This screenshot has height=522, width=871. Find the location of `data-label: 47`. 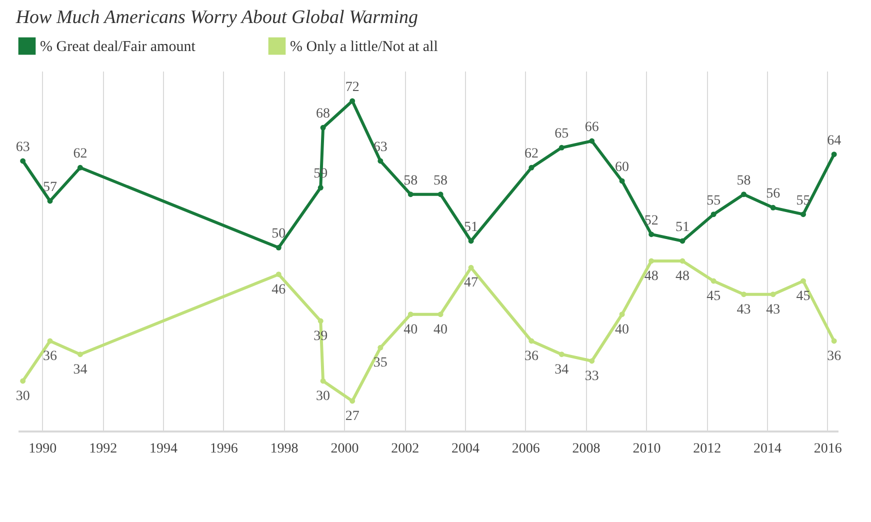

data-label: 47 is located at coordinates (471, 283).